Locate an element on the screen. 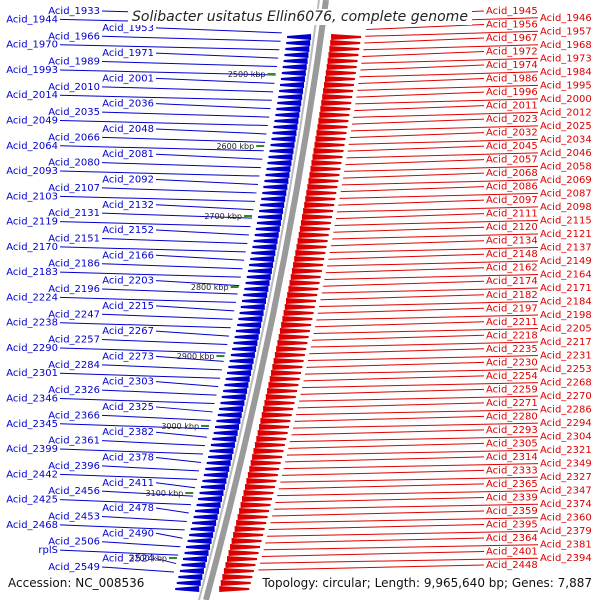 This screenshot has width=600, height=600. right-gene-label: Acid_2271 is located at coordinates (512, 403).